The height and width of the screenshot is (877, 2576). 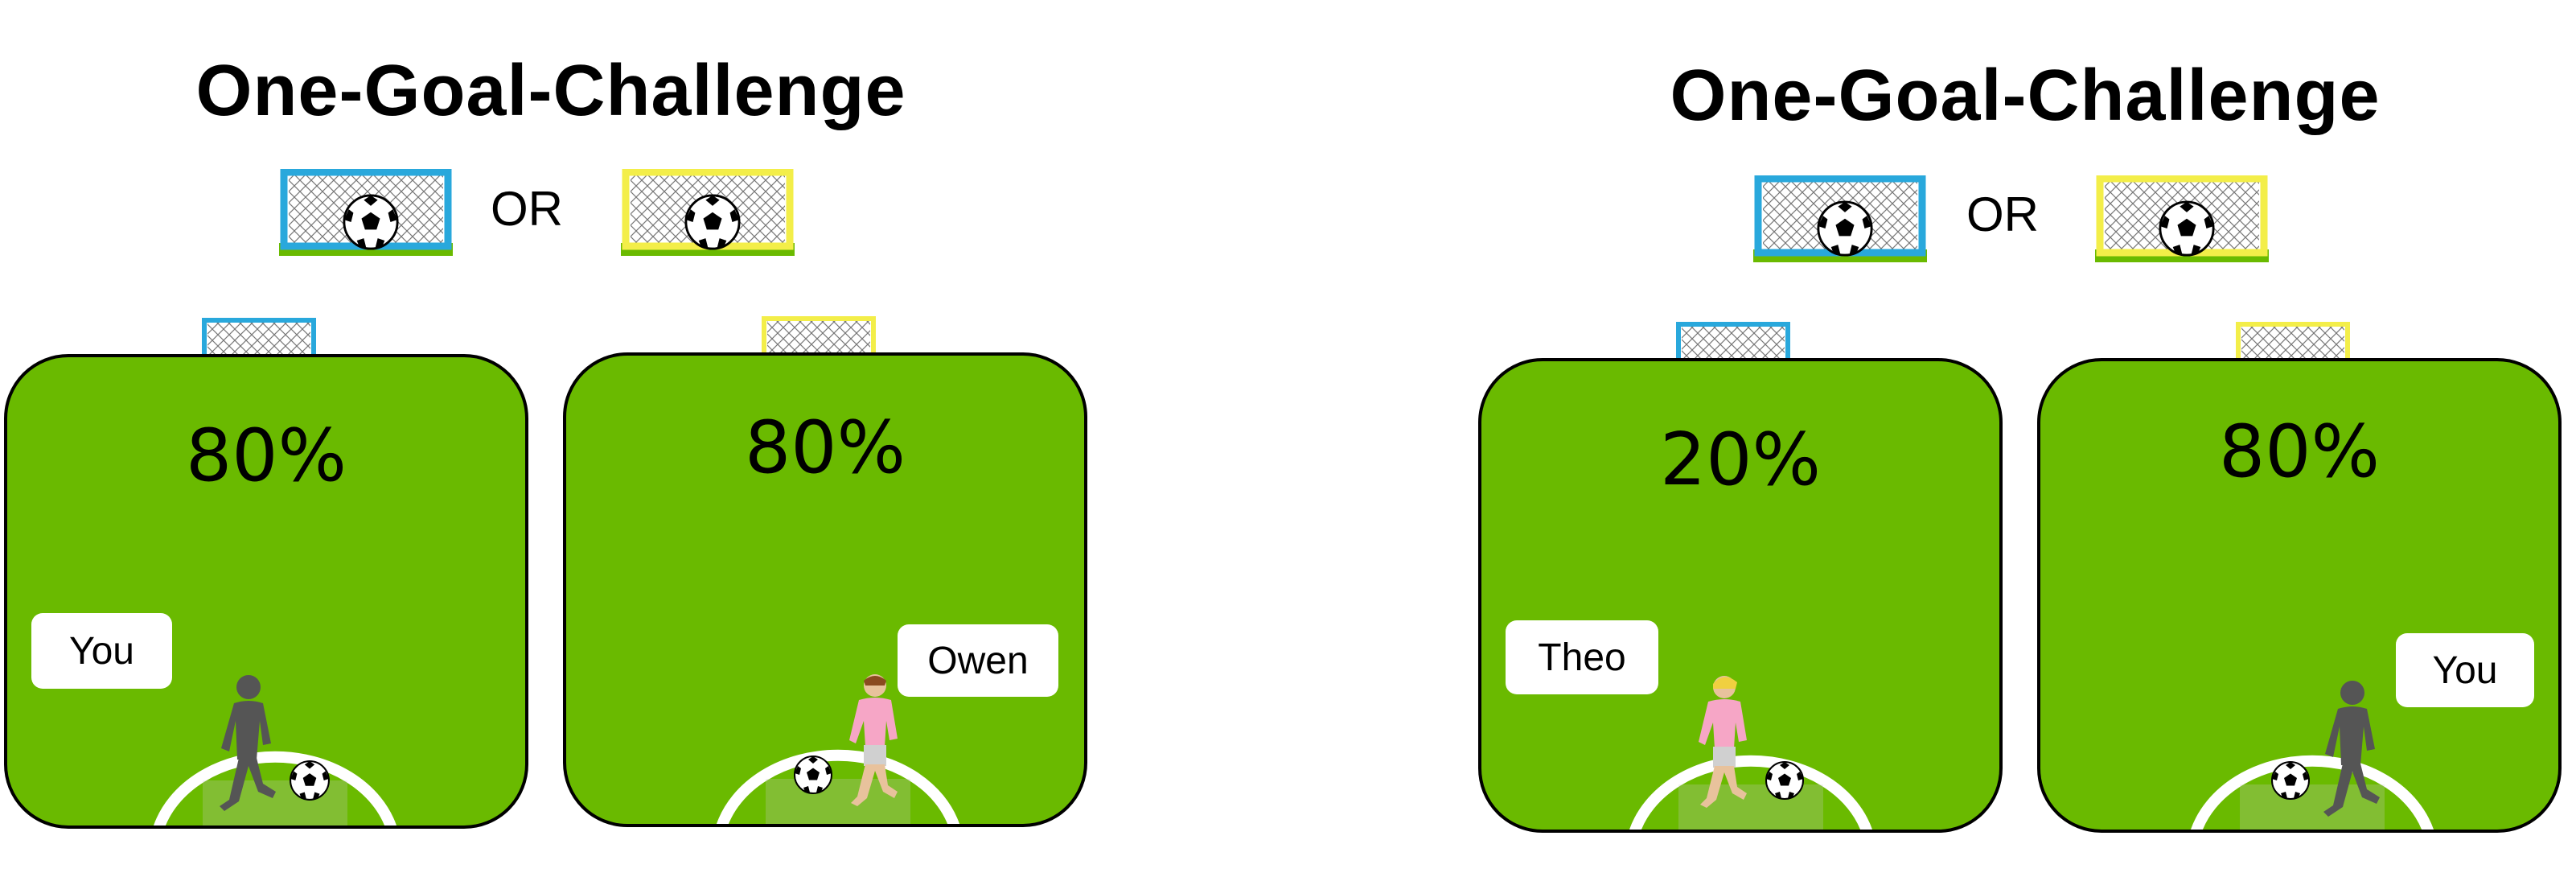 What do you see at coordinates (825, 589) in the screenshot?
I see `field-right: 80% Owen` at bounding box center [825, 589].